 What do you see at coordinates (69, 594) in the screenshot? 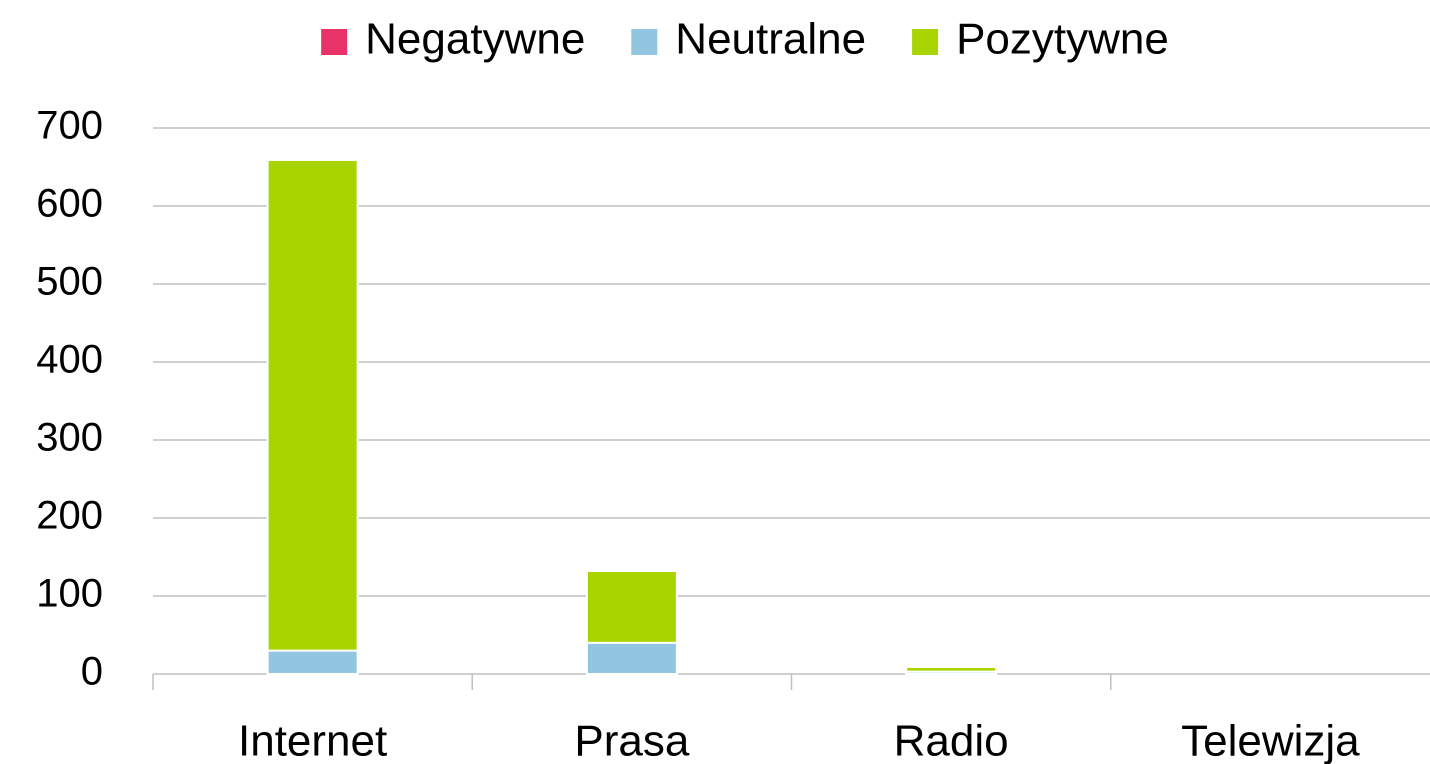
I see `y-tick-label: 100` at bounding box center [69, 594].